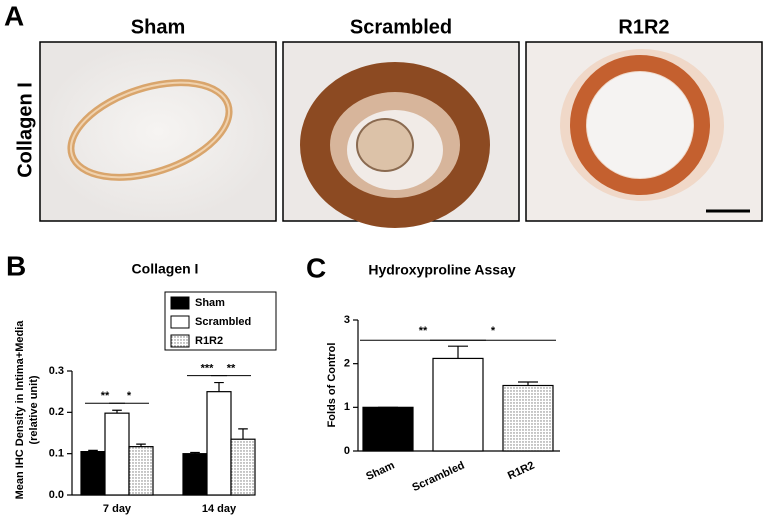  Describe the element at coordinates (316, 267) in the screenshot. I see `panel-label: C` at that location.